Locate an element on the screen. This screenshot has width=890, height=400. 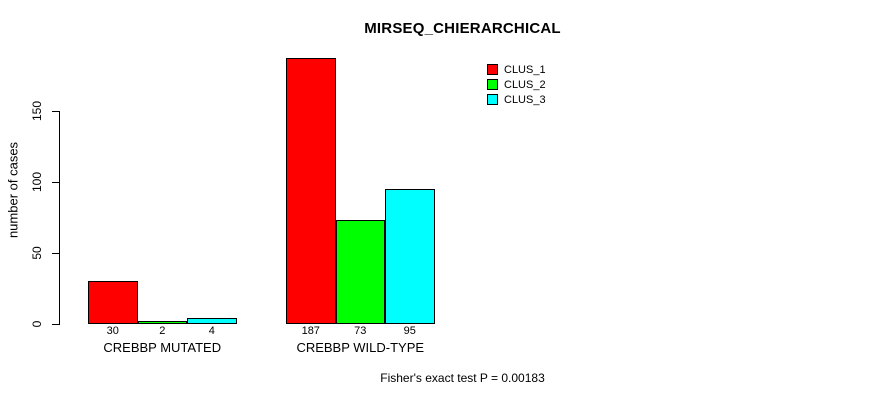
bar-value-label: 73 is located at coordinates (360, 331).